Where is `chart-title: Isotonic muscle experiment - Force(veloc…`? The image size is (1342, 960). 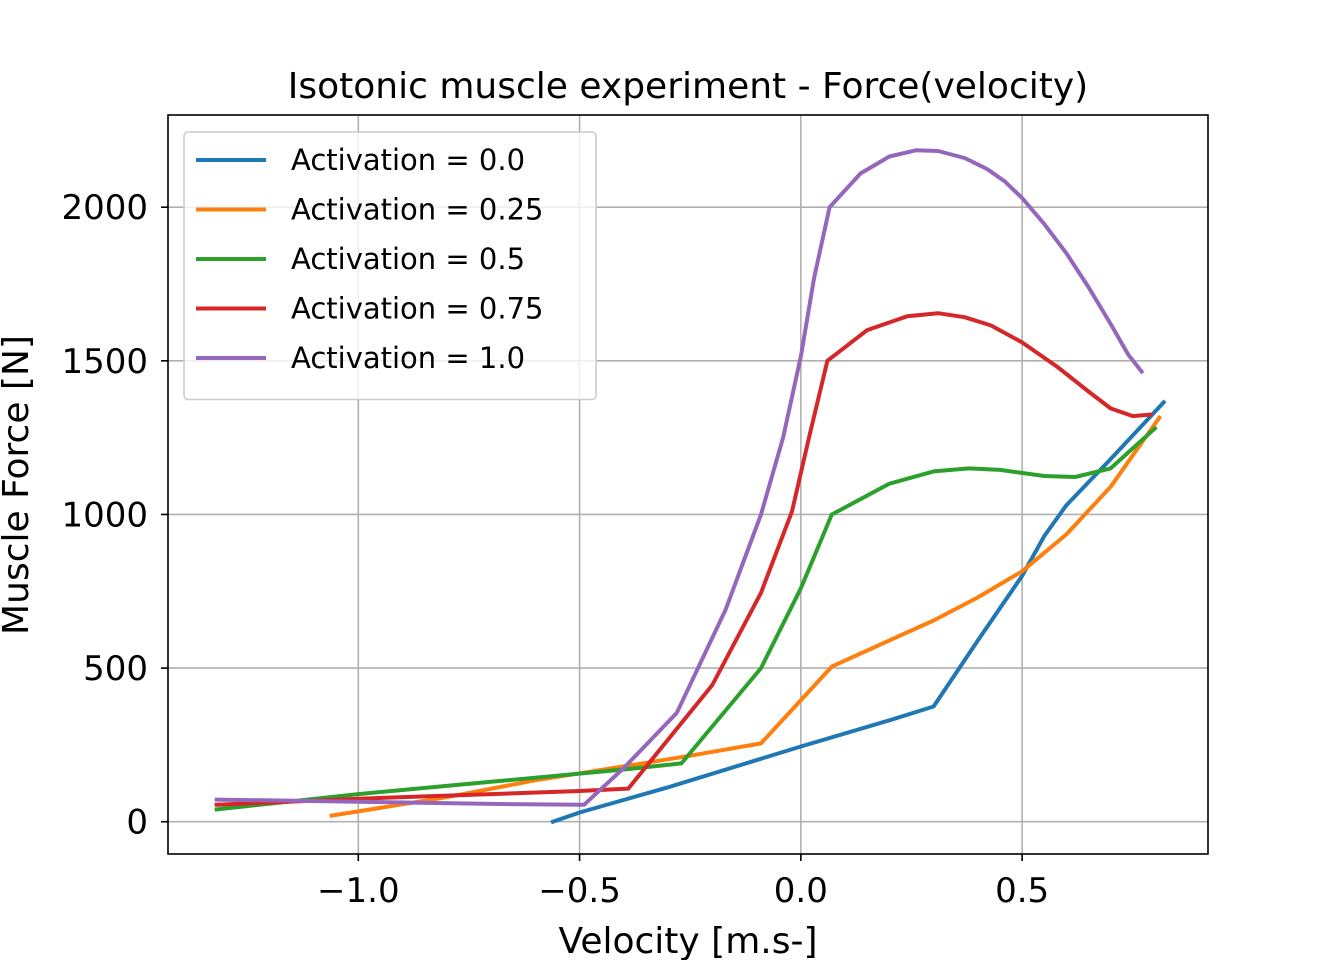 chart-title: Isotonic muscle experiment - Force(veloc… is located at coordinates (688, 86).